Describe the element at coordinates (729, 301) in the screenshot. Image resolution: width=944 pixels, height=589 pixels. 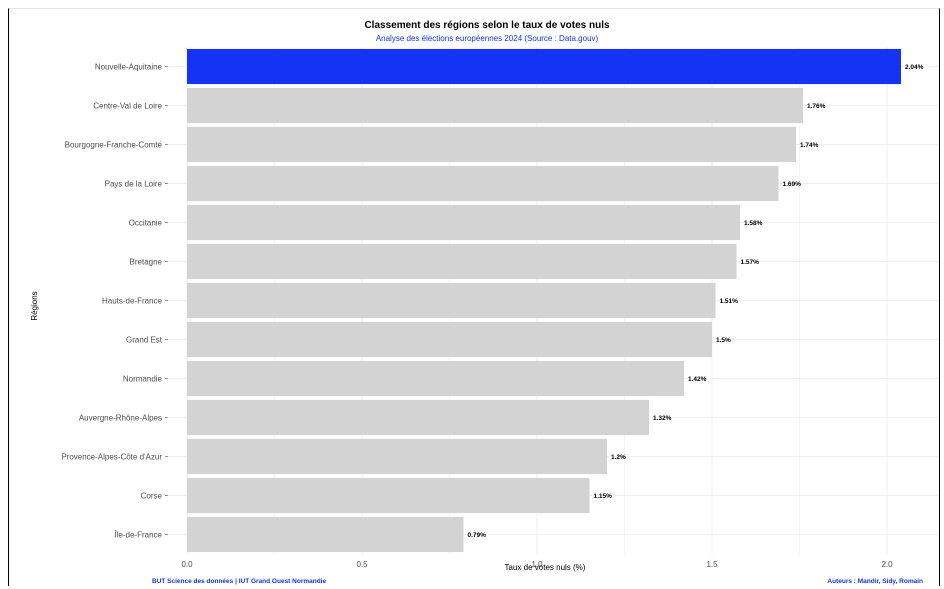
I see `data-label: 1.51%` at that location.